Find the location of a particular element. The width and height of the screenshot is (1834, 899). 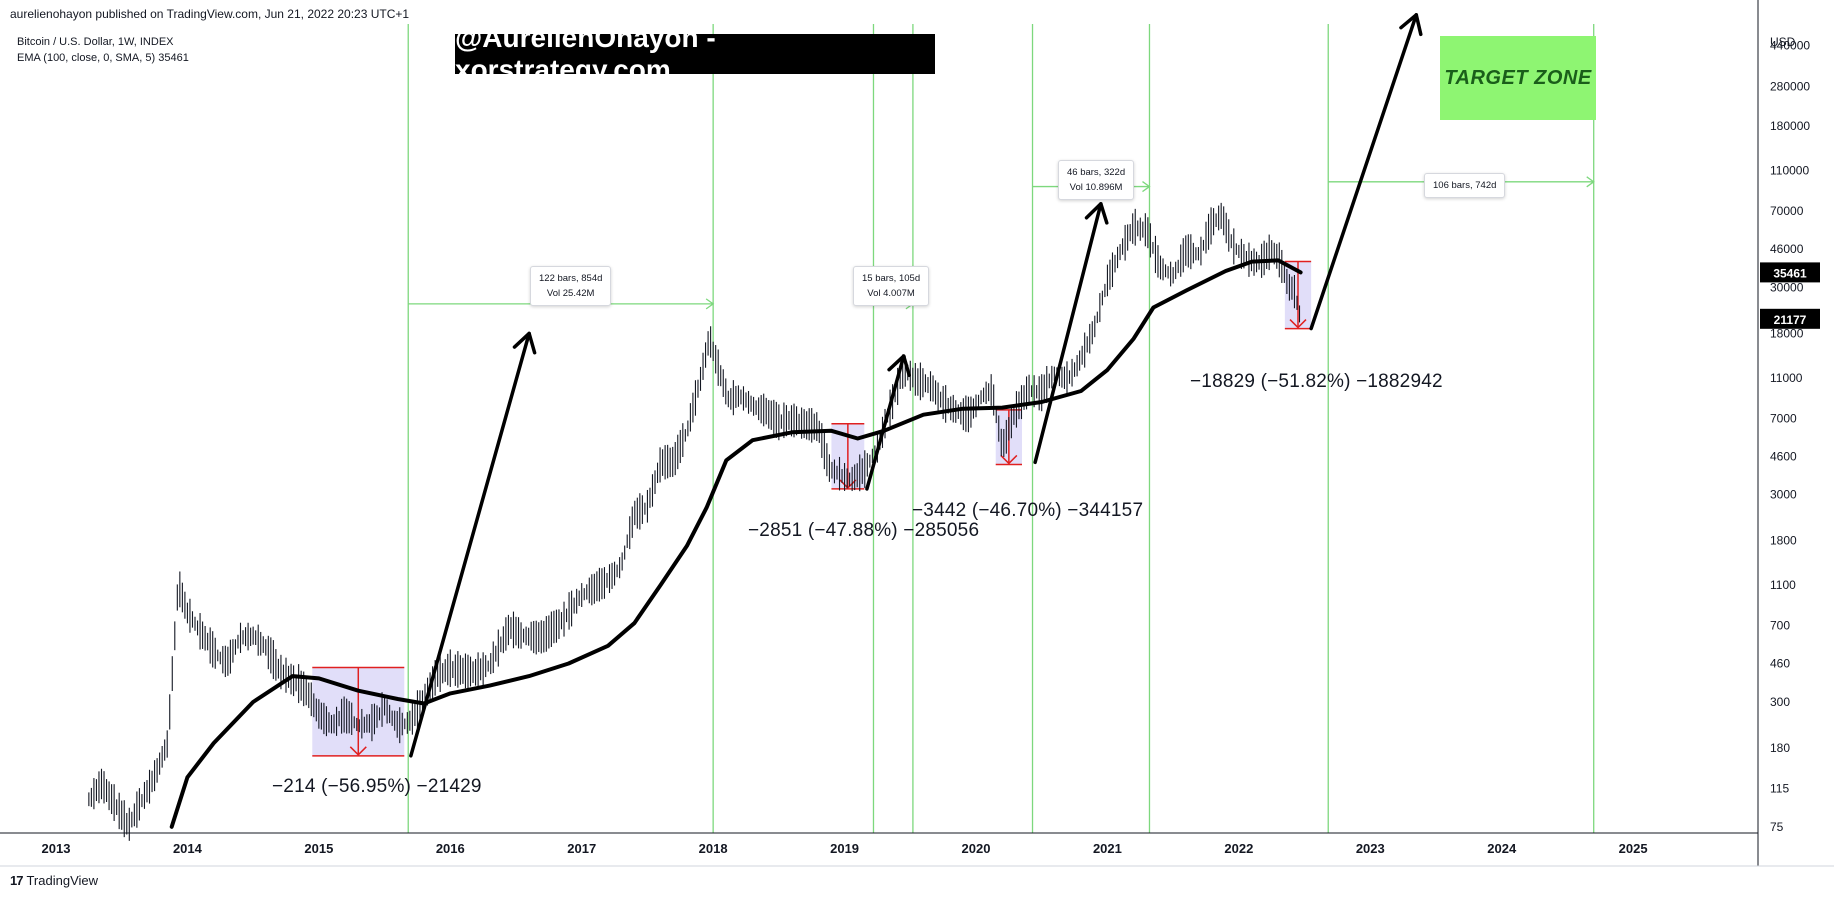

price-tick-2: 280000 is located at coordinates (1790, 86).